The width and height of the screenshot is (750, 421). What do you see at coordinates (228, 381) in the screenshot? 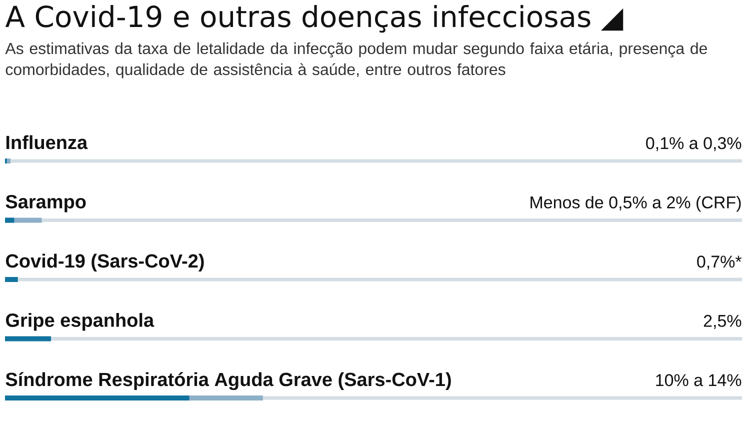
I see `y-tick-label: Síndrome Respiratória Aguda Grave (Sars-CoV-1)` at bounding box center [228, 381].